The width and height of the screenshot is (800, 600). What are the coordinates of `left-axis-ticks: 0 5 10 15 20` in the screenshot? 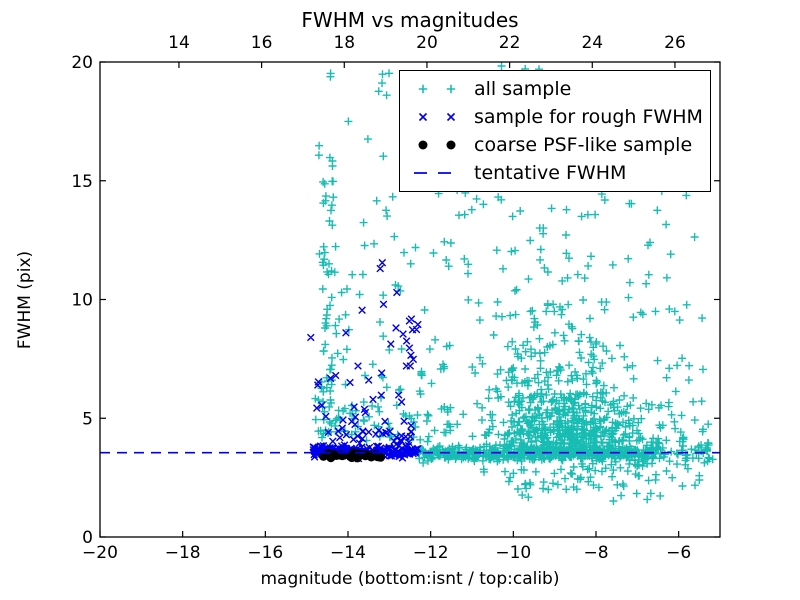 It's located at (88, 300).